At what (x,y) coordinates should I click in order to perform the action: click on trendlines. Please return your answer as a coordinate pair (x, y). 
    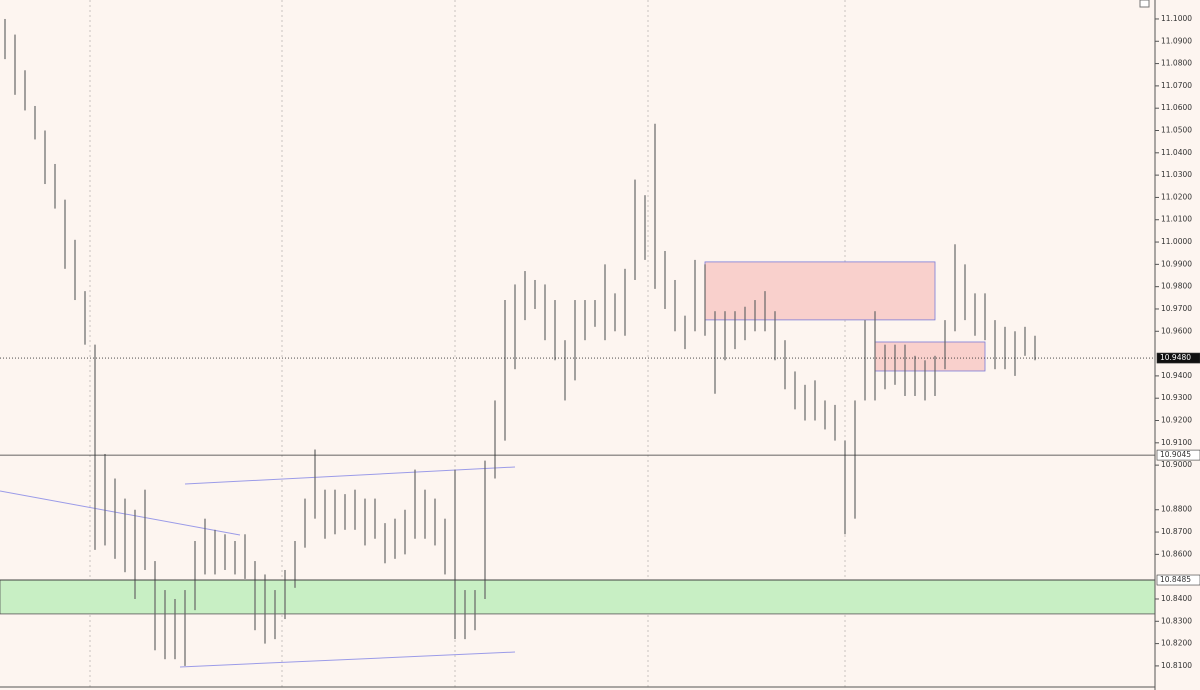
    Looking at the image, I should click on (258, 567).